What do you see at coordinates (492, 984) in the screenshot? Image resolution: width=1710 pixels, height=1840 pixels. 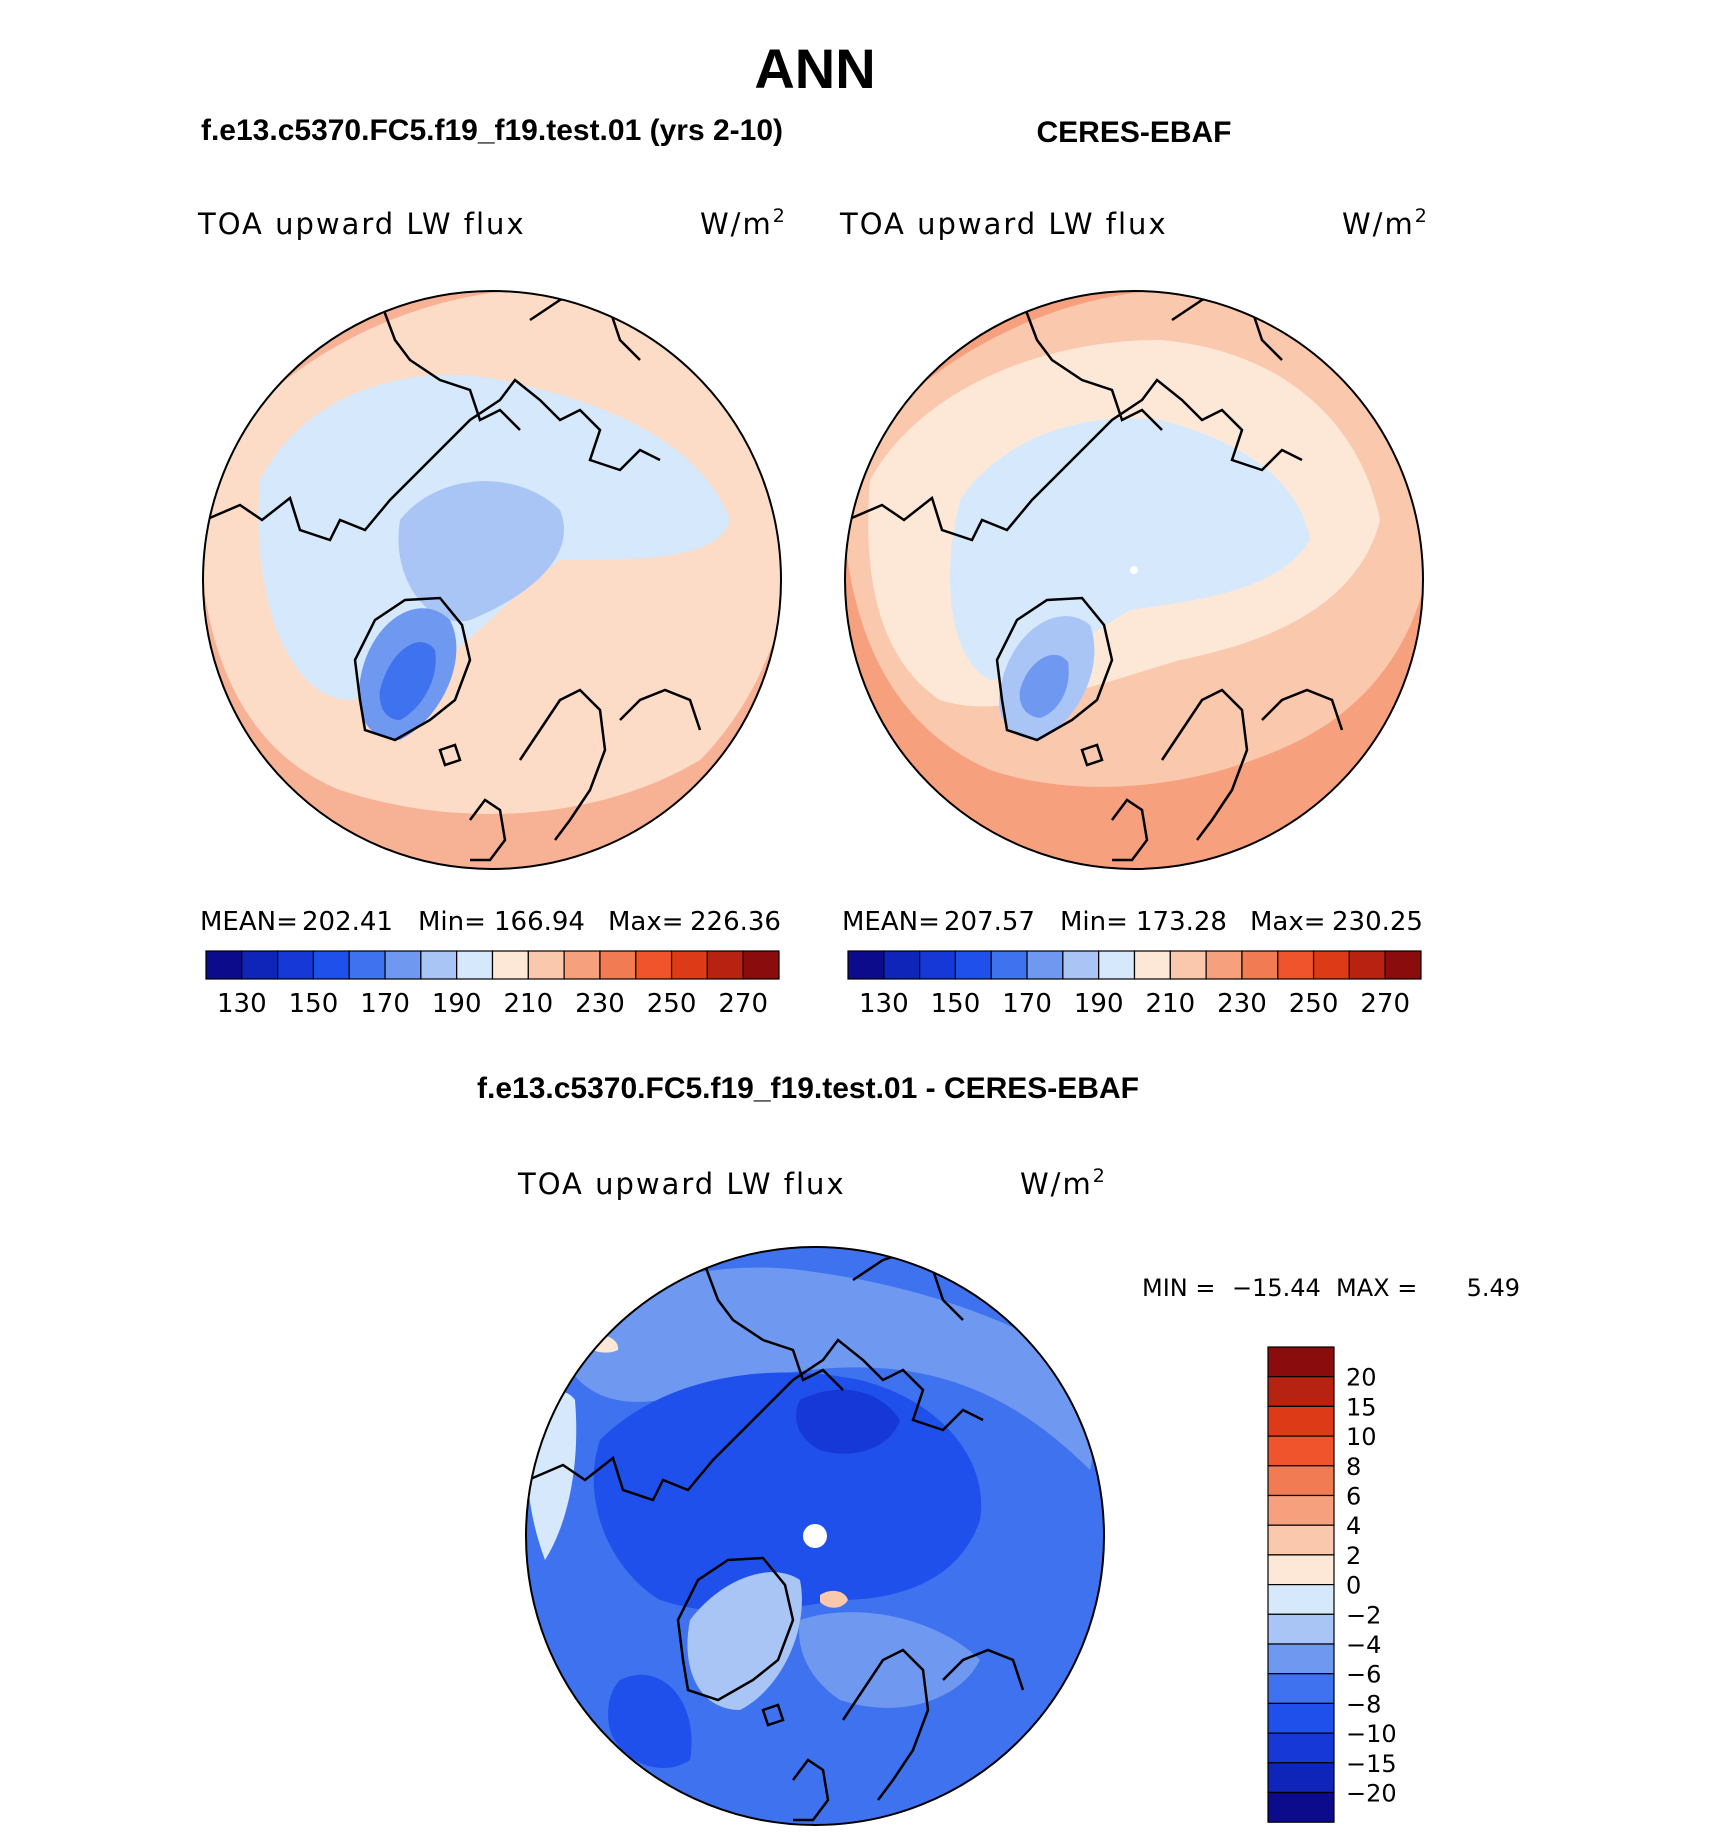 I see `panel-a-colorbar: 130 150 170 190 210 230 250 270` at bounding box center [492, 984].